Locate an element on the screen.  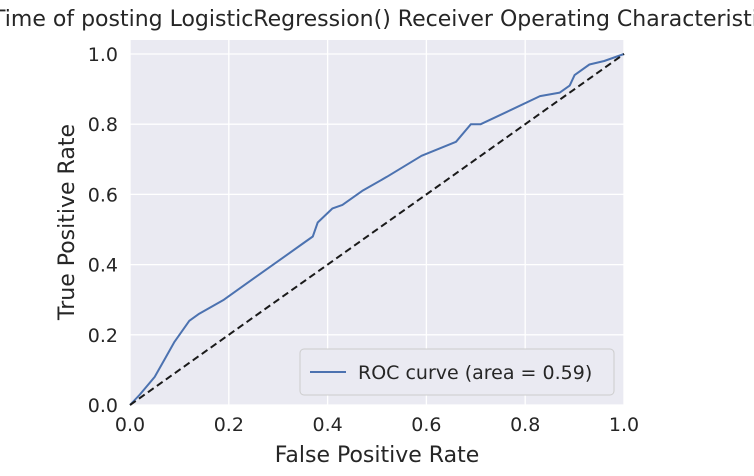
y-axis-label: True Positive Rate is located at coordinates (67, 222).